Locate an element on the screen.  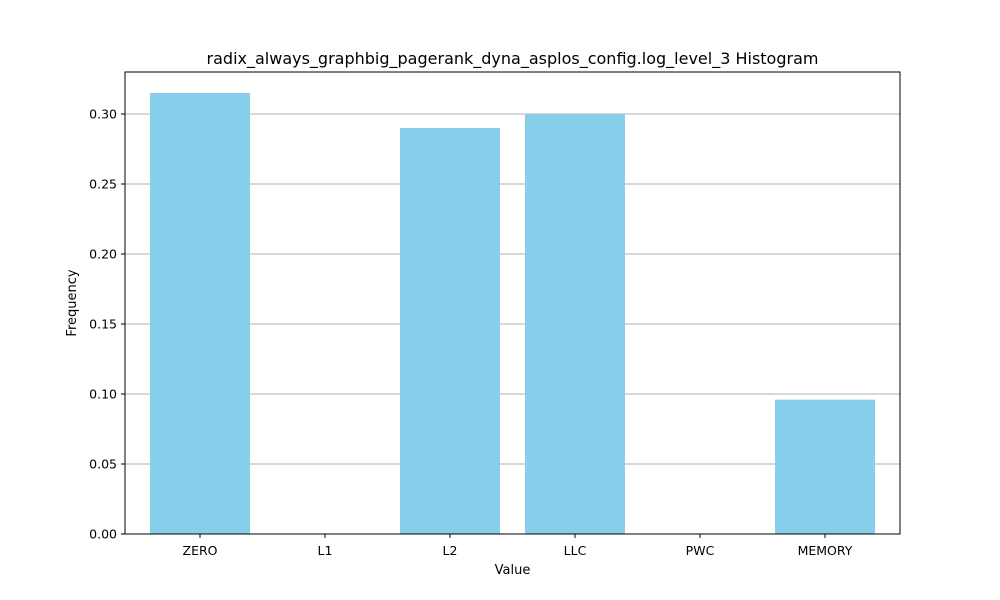
y-tick-label: 0.00 is located at coordinates (103, 534).